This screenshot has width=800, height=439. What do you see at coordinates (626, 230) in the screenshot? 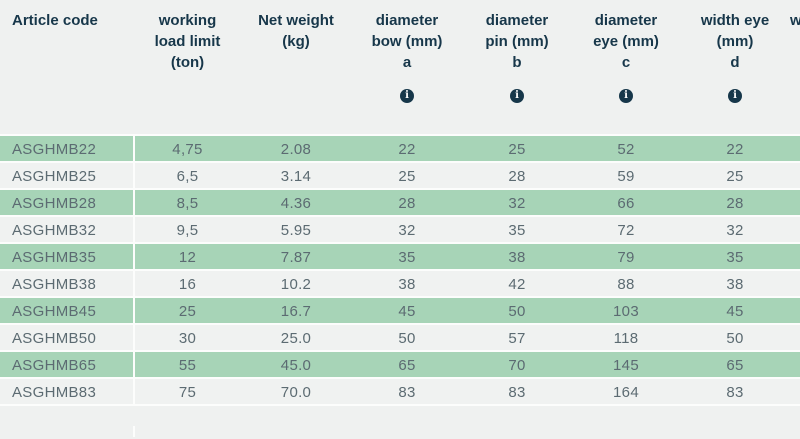
I see `value-cell: 72` at bounding box center [626, 230].